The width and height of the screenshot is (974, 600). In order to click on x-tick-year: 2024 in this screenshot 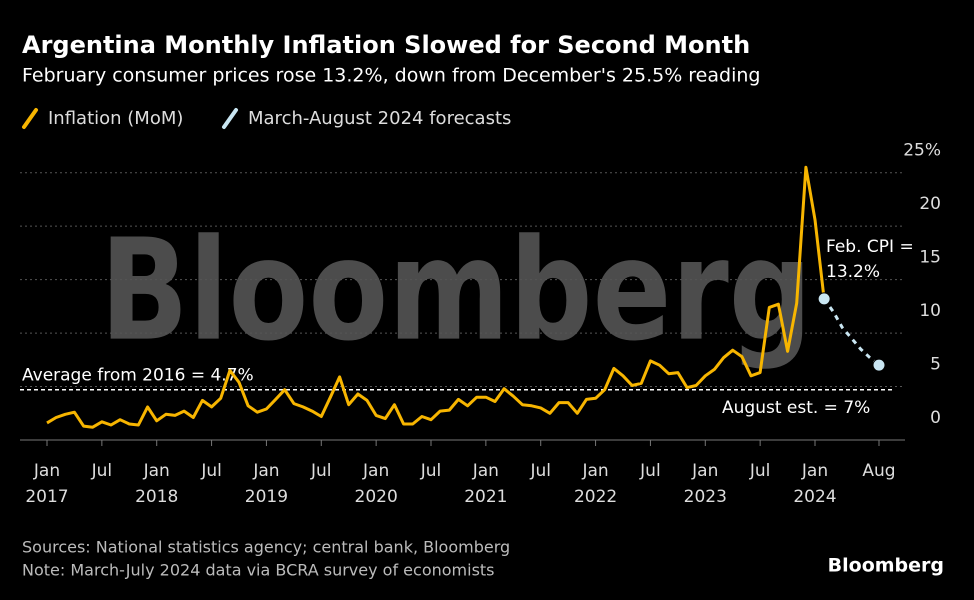, I will do `click(814, 497)`.